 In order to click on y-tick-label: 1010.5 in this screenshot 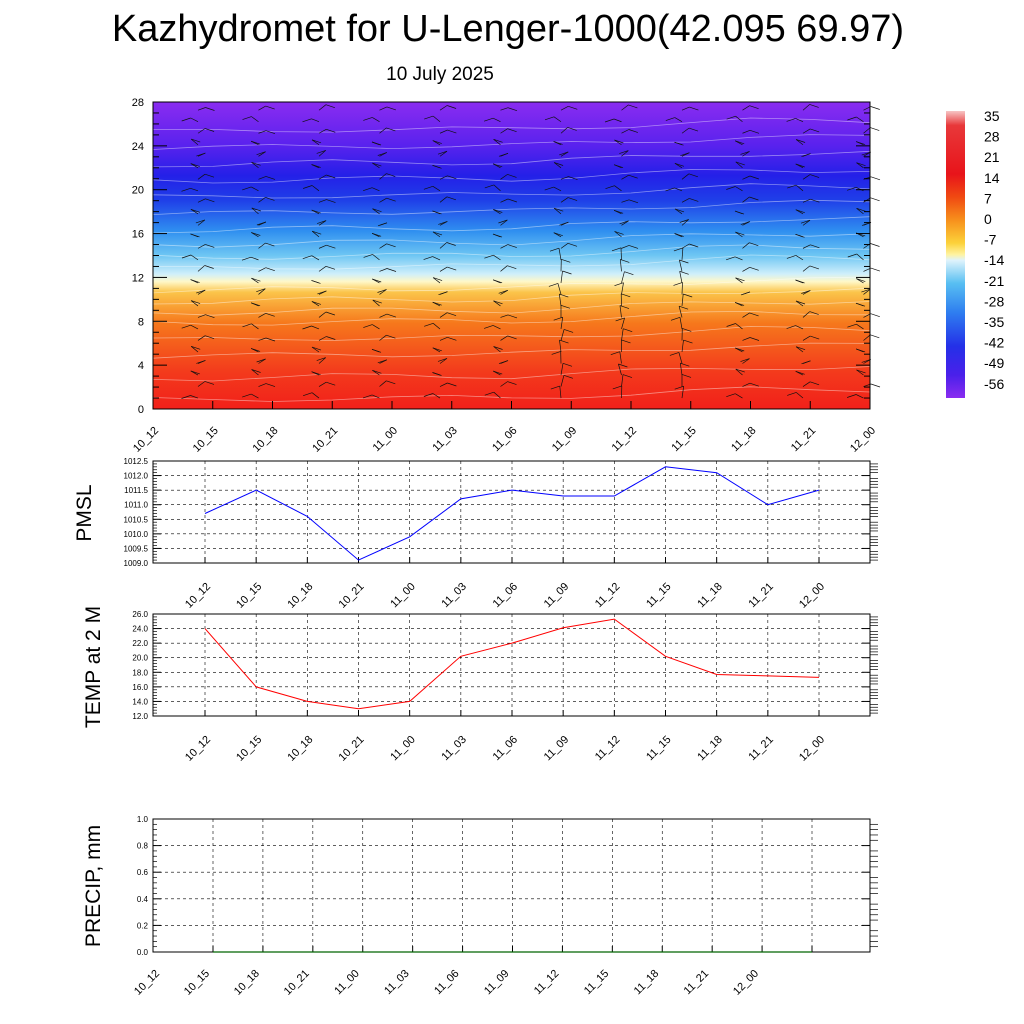, I will do `click(136, 519)`.